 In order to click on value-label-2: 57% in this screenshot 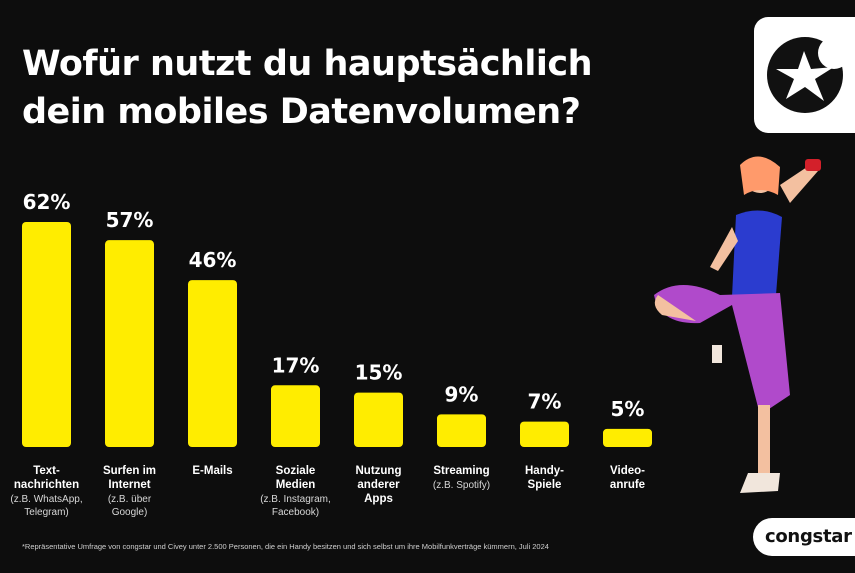, I will do `click(130, 220)`.